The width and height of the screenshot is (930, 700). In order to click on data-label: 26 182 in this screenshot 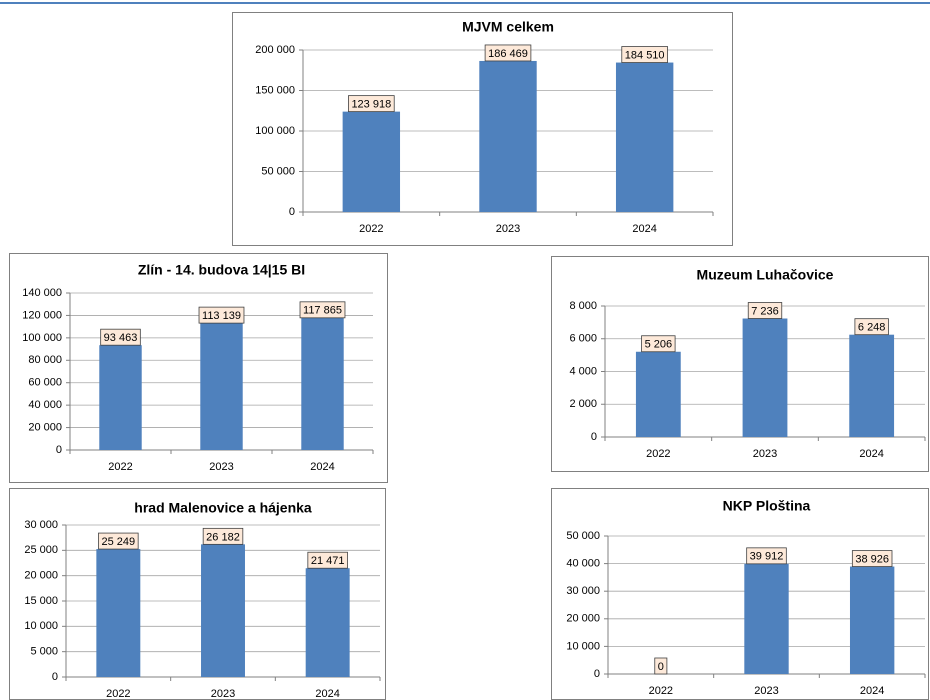, I will do `click(223, 537)`.